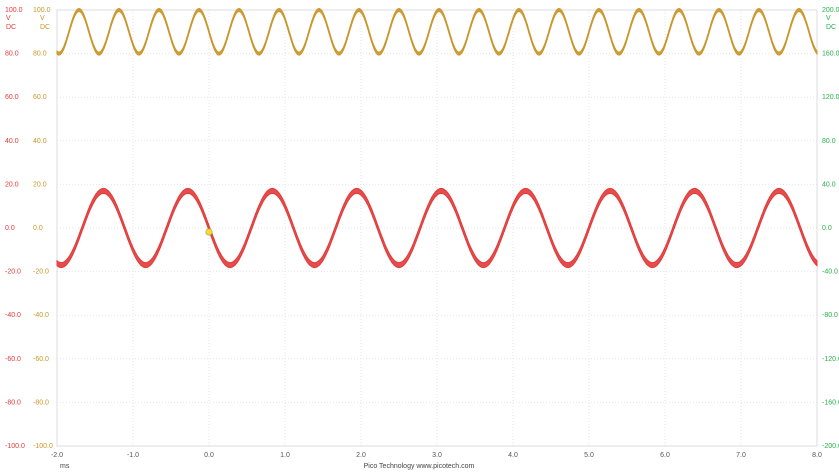  What do you see at coordinates (830, 10) in the screenshot?
I see `tick-label-axis-c: 200.0` at bounding box center [830, 10].